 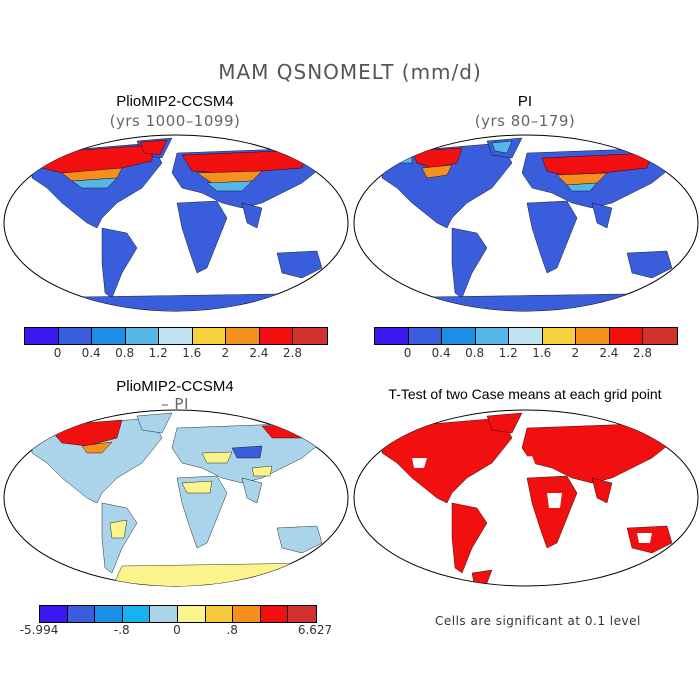 I want to click on colorbar-pi, so click(x=526, y=336).